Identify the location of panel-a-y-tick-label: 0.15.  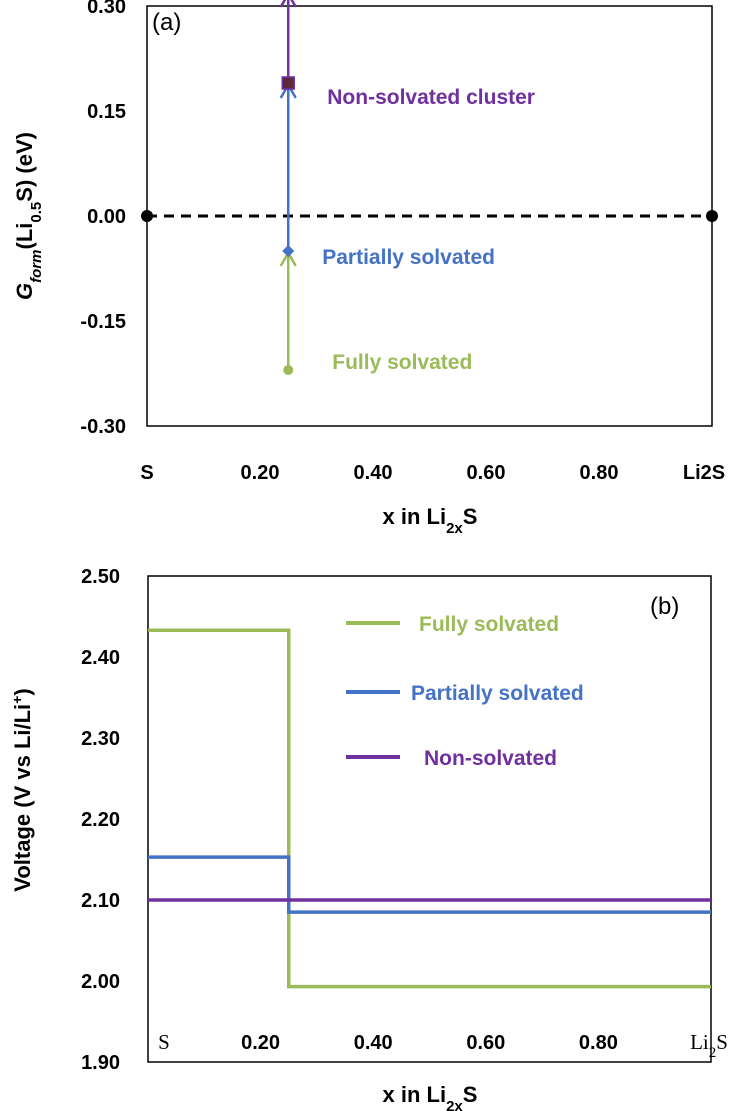
(106, 112).